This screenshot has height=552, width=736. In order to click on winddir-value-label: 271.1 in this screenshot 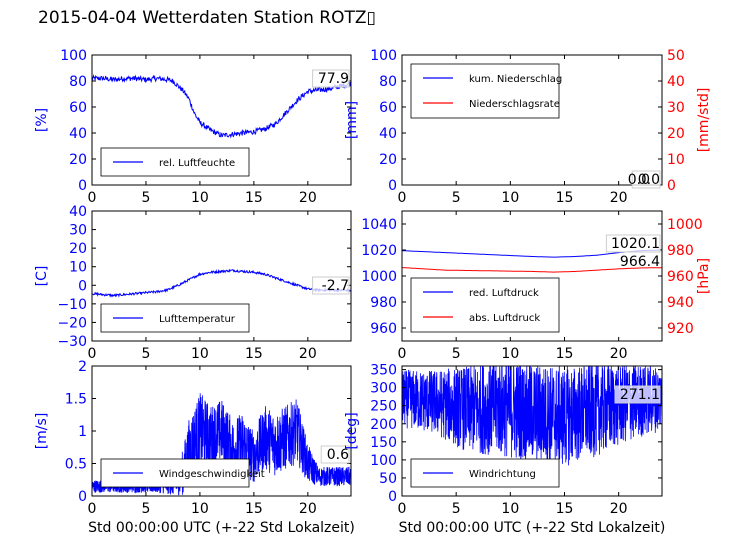, I will do `click(640, 395)`.